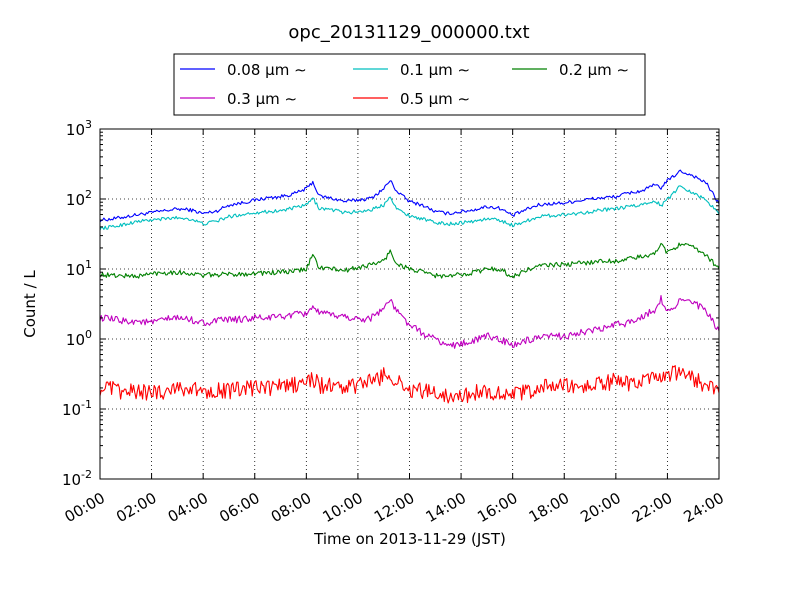 The width and height of the screenshot is (800, 600). I want to click on y-tick-label: 10², so click(79, 198).